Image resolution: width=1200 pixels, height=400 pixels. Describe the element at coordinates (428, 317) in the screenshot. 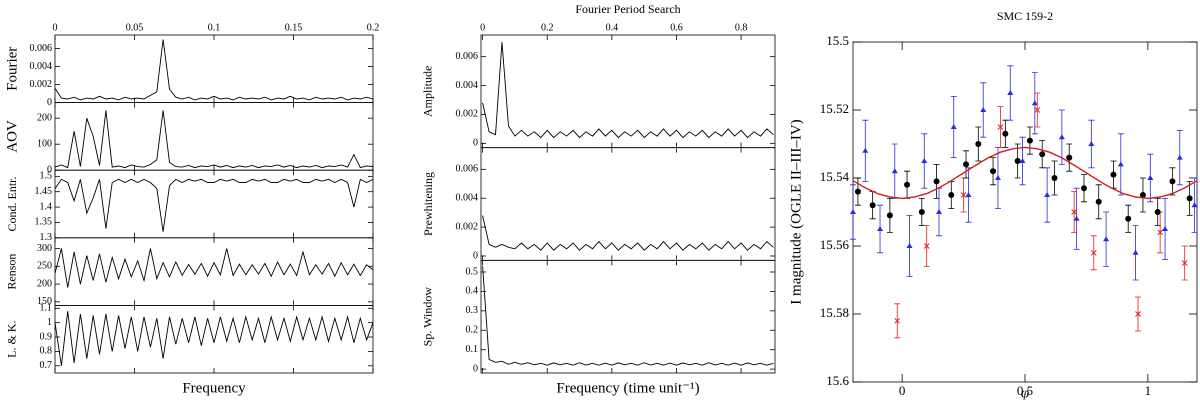

I see `y-axis-label: Sp. Window` at that location.